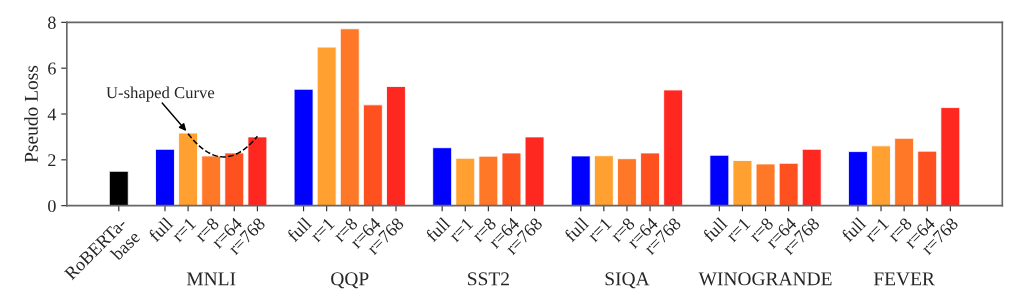 The width and height of the screenshot is (1028, 302). What do you see at coordinates (31, 114) in the screenshot?
I see `y-axis-title: Pseudo Loss` at bounding box center [31, 114].